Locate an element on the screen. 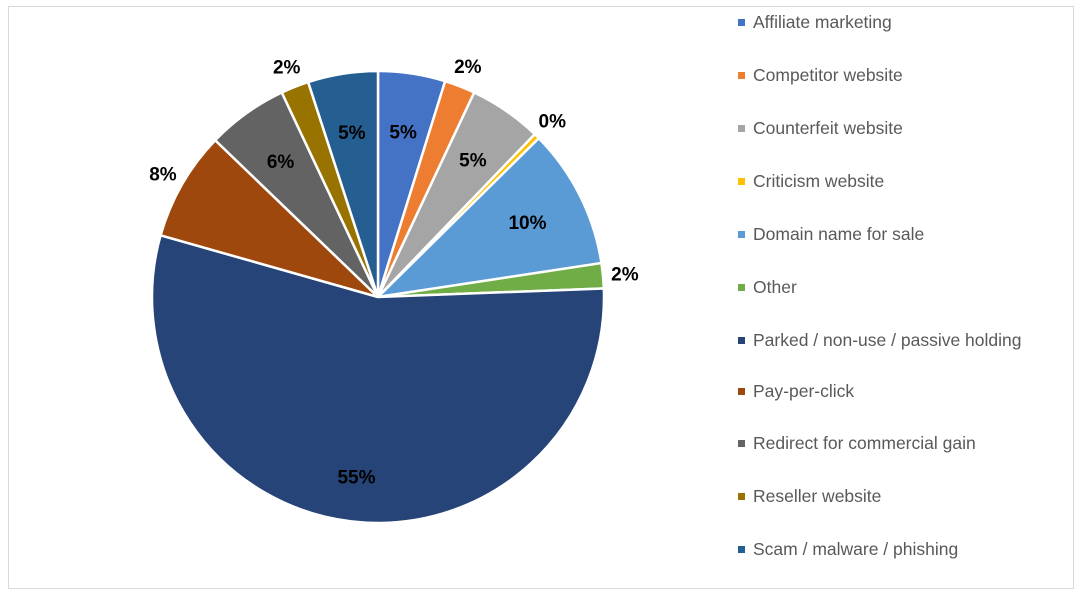  legend-label: Criticism website is located at coordinates (819, 181).